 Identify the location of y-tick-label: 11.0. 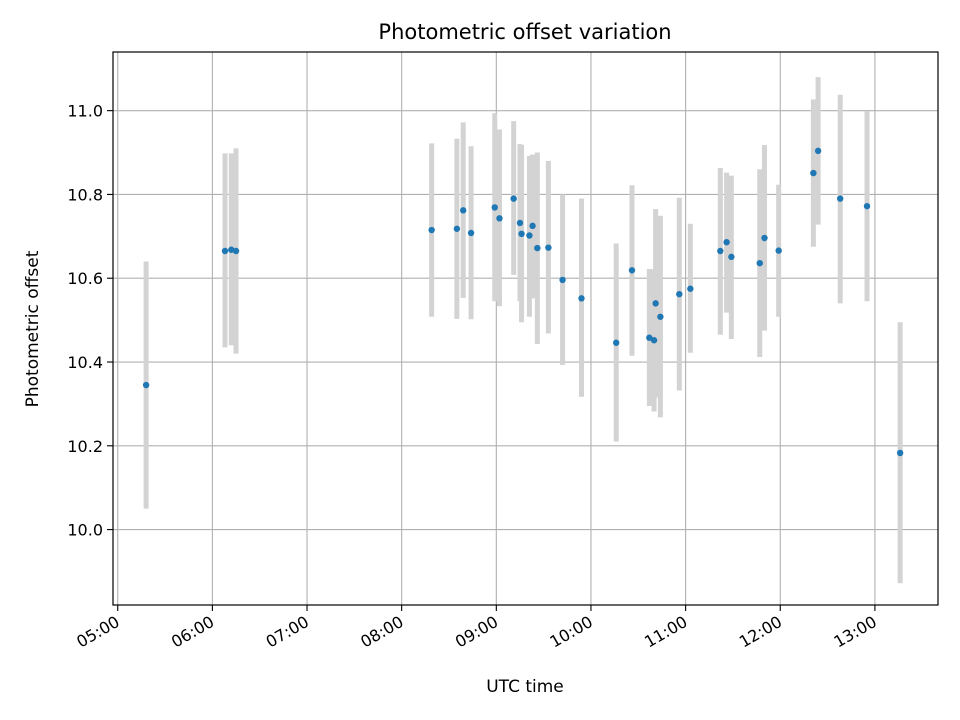
(85, 111).